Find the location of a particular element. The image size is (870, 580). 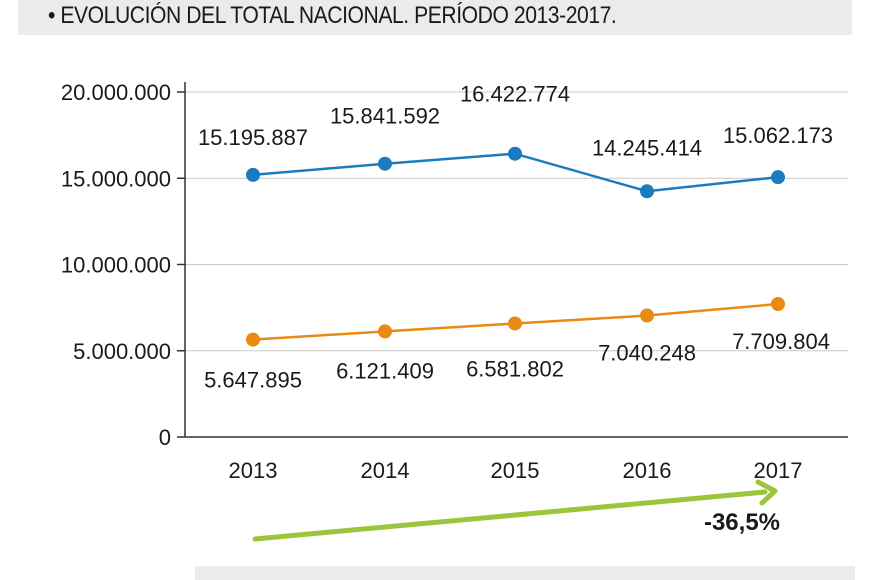

trend-arrow is located at coordinates (510, 515).